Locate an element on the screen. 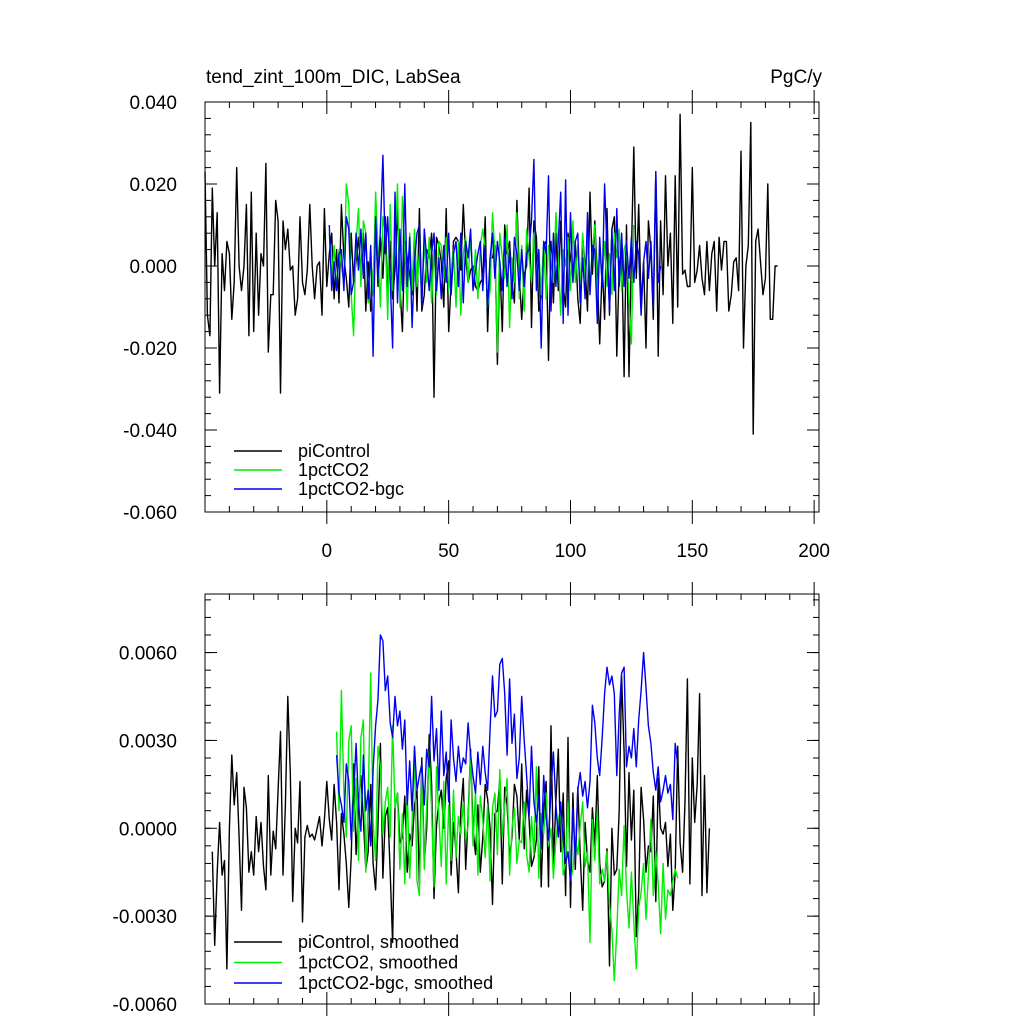  series-line-1pctco2-smoothed is located at coordinates (507, 827).